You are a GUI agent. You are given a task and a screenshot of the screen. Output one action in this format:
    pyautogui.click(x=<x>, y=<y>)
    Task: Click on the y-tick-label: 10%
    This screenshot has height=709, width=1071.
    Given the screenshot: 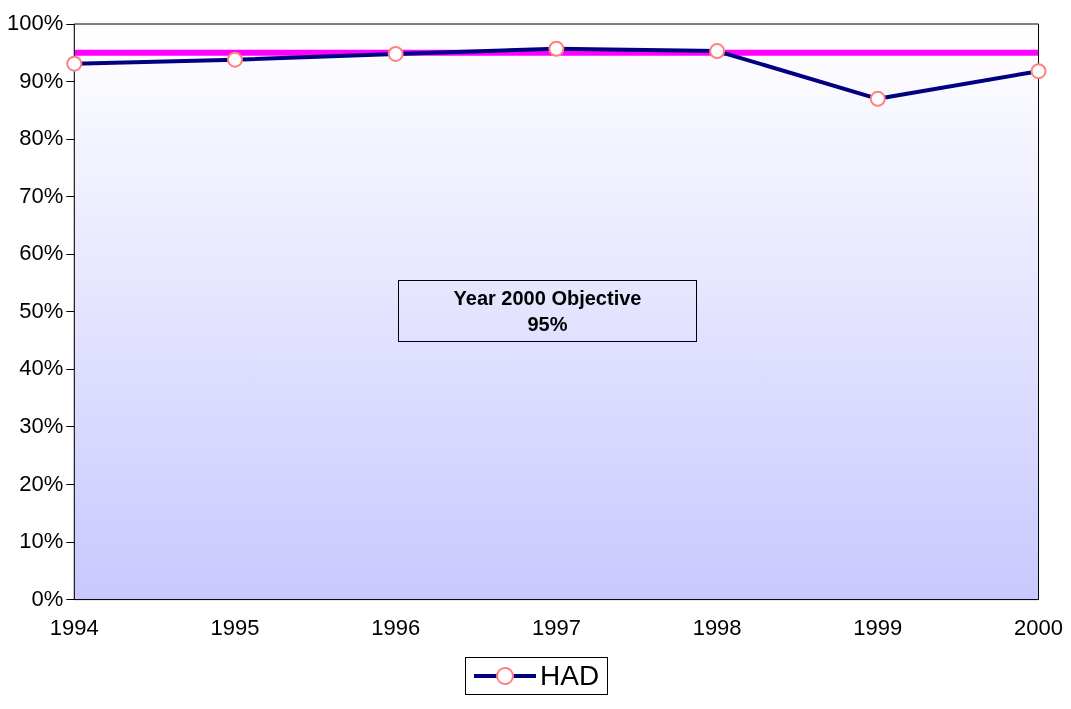 What is the action you would take?
    pyautogui.click(x=41, y=541)
    